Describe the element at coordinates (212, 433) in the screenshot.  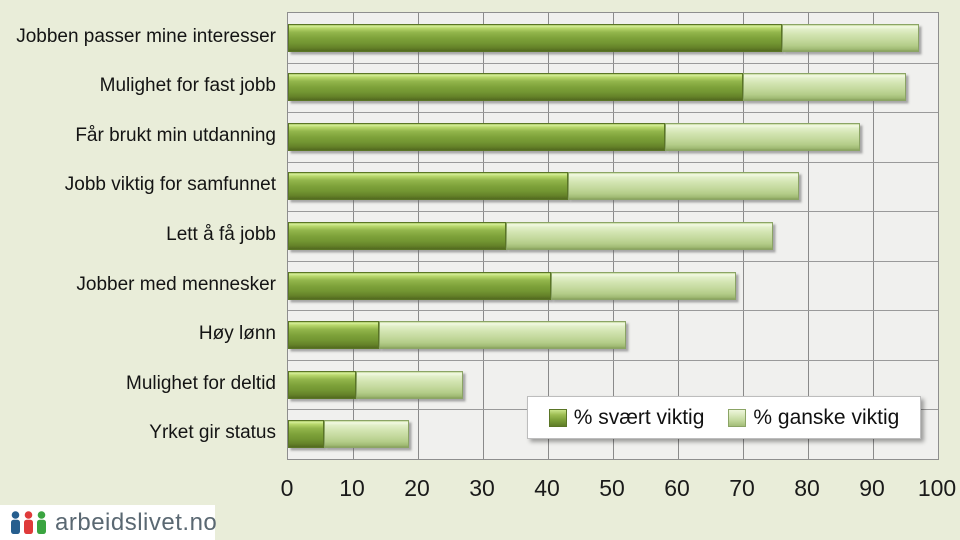
I see `category-label: Yrket gir status` at that location.